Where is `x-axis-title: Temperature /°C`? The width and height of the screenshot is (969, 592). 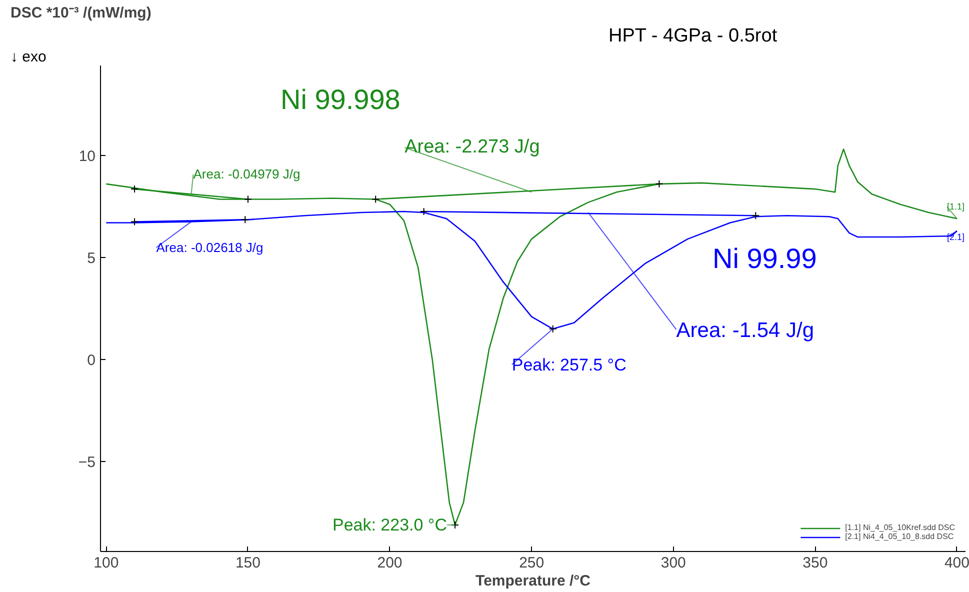 x-axis-title: Temperature /°C is located at coordinates (533, 581).